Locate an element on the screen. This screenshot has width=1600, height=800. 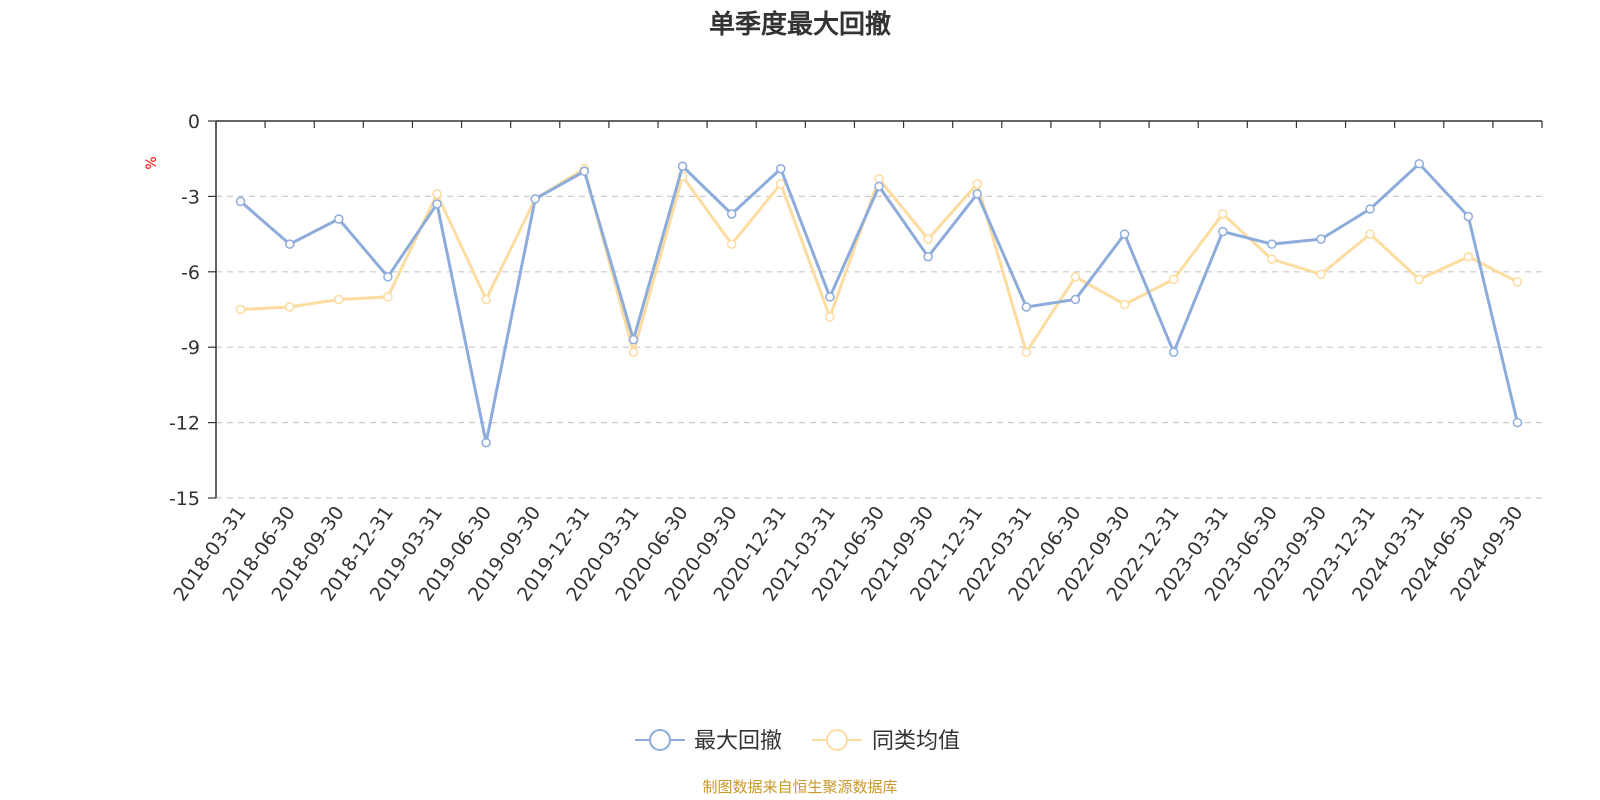
legend-label-peer-average: 同类均值 is located at coordinates (916, 741).